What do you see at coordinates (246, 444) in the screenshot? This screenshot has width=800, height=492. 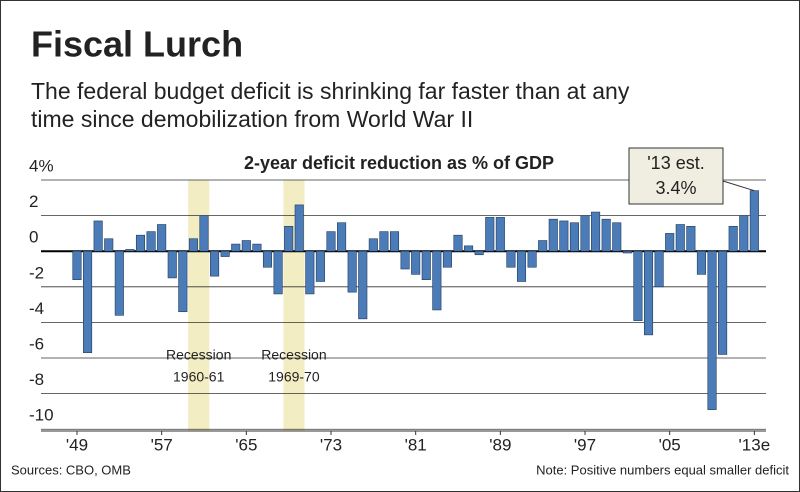 I see `x-tick-label: '65` at bounding box center [246, 444].